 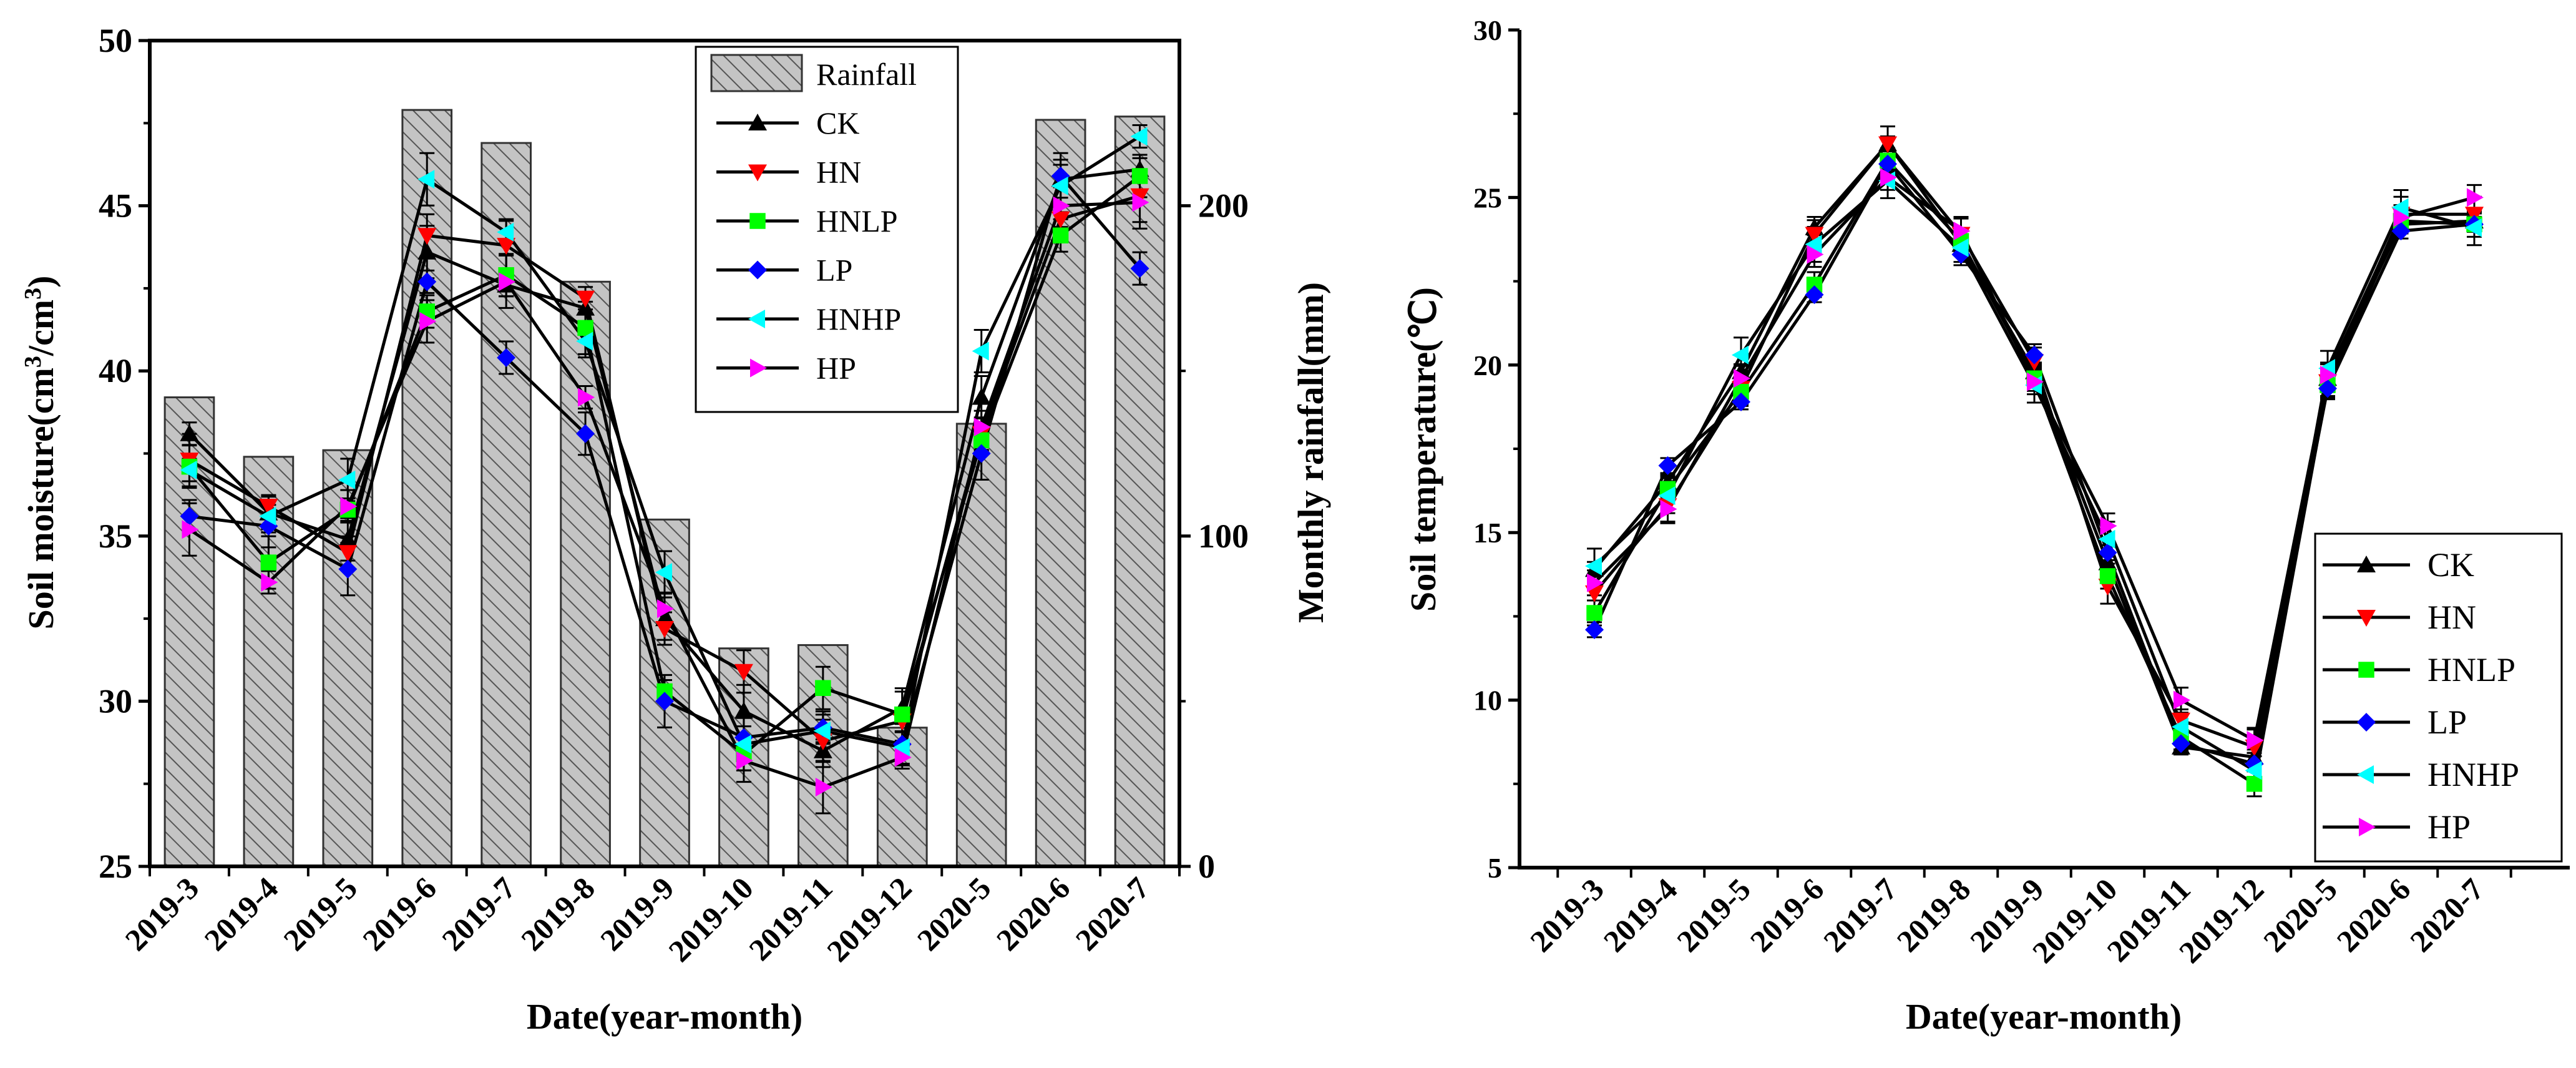 What do you see at coordinates (827, 229) in the screenshot?
I see `legend-frame` at bounding box center [827, 229].